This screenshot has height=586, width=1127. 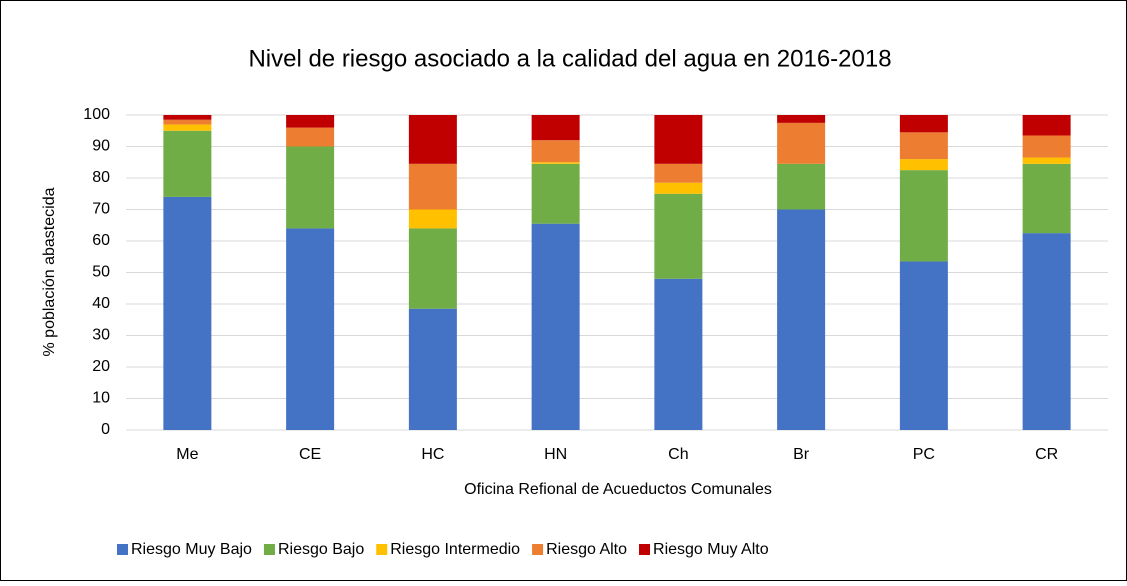 I want to click on y-tick-label: 60, so click(x=101, y=240).